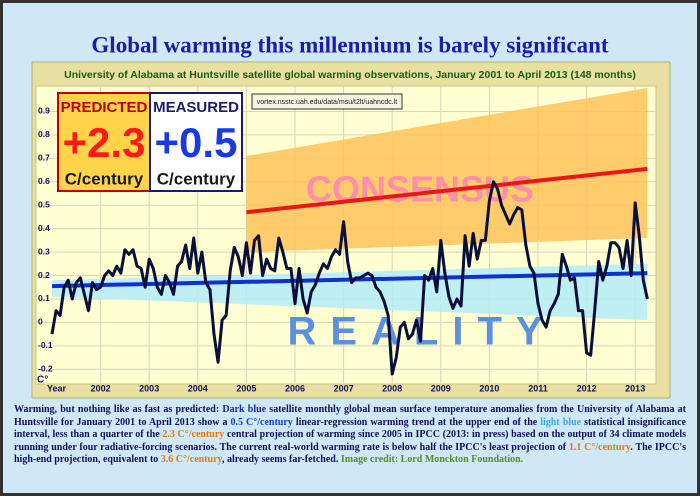  I want to click on measured-box, so click(196, 142).